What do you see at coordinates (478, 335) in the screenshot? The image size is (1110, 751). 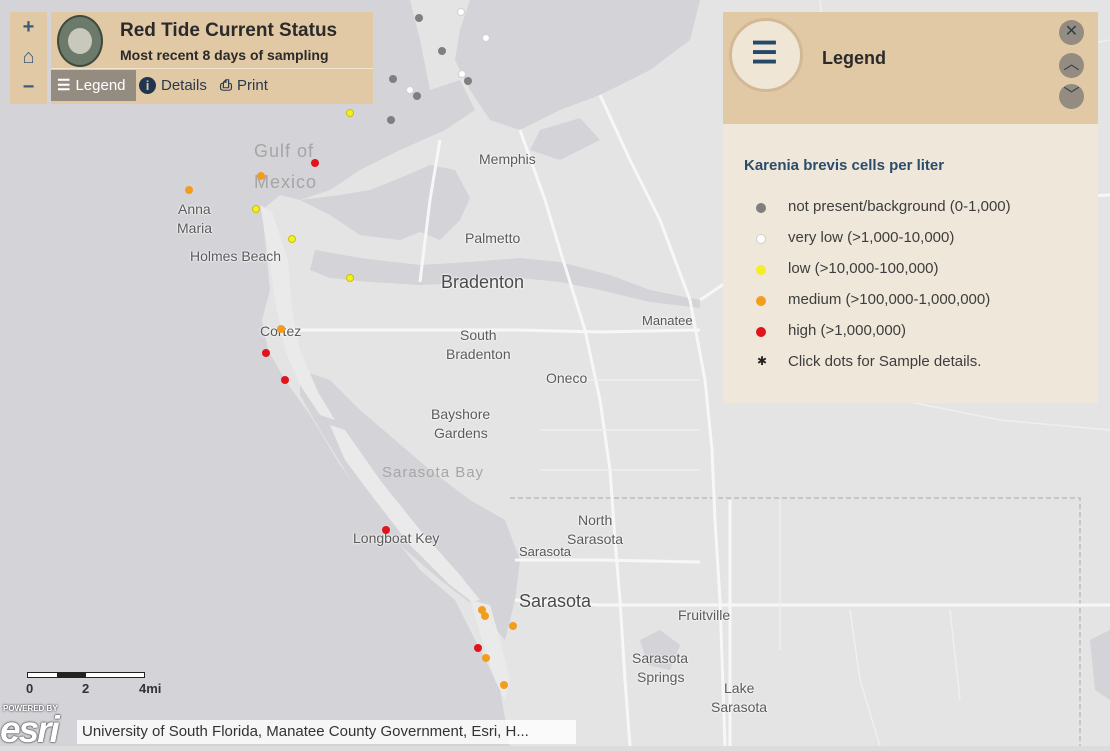 I see `label-south-bradenton-1: South` at bounding box center [478, 335].